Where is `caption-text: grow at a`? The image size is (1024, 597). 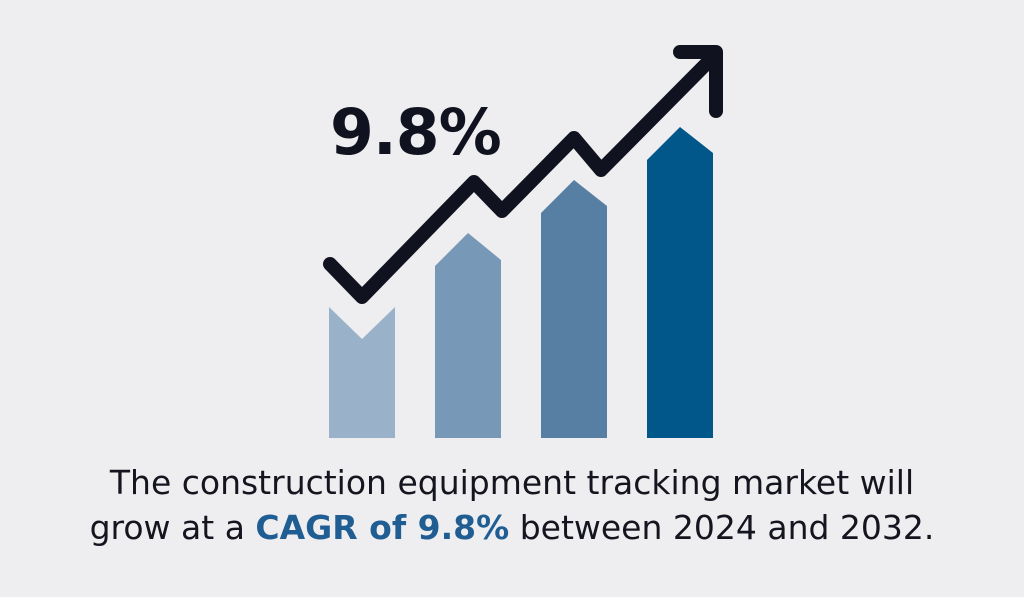
caption-text: grow at a is located at coordinates (172, 527).